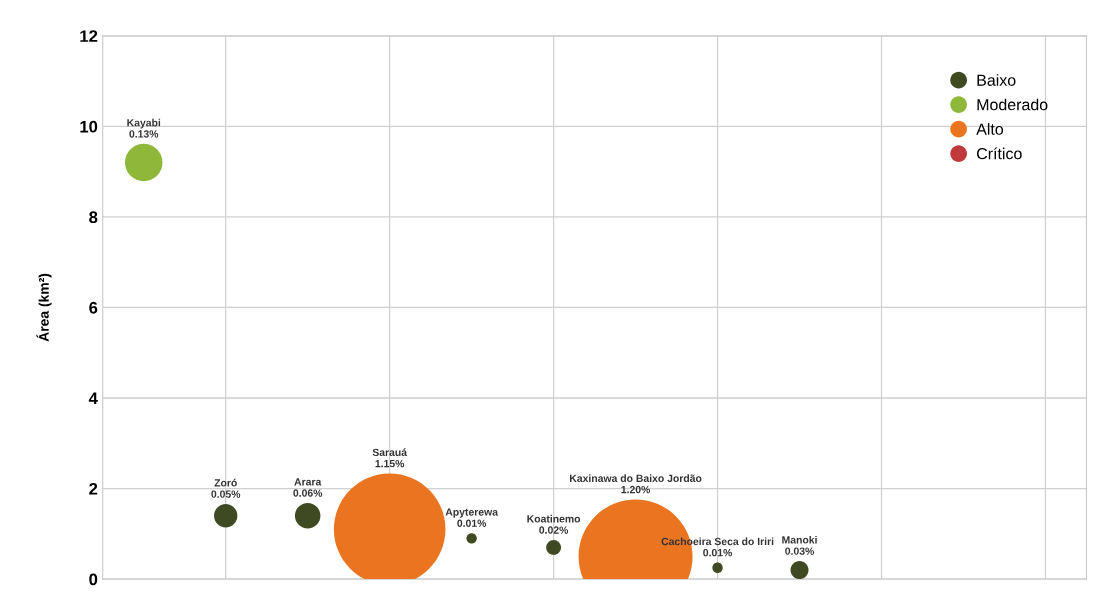 The height and width of the screenshot is (597, 1093). Describe the element at coordinates (93, 488) in the screenshot. I see `y-tick-label: 2` at that location.